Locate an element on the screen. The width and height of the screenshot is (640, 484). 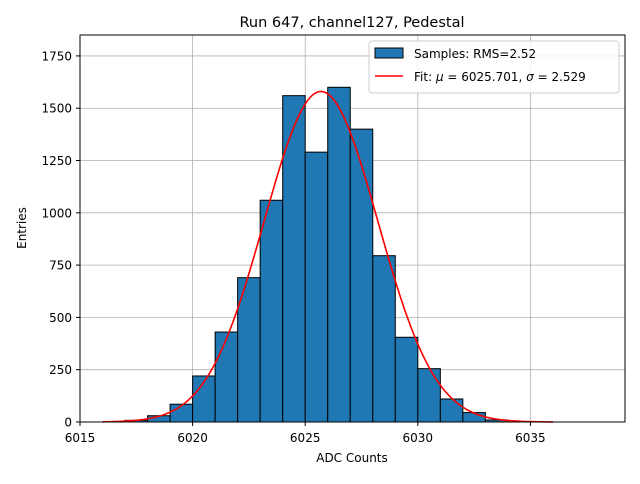
legend-histogram-swatch is located at coordinates (389, 53).